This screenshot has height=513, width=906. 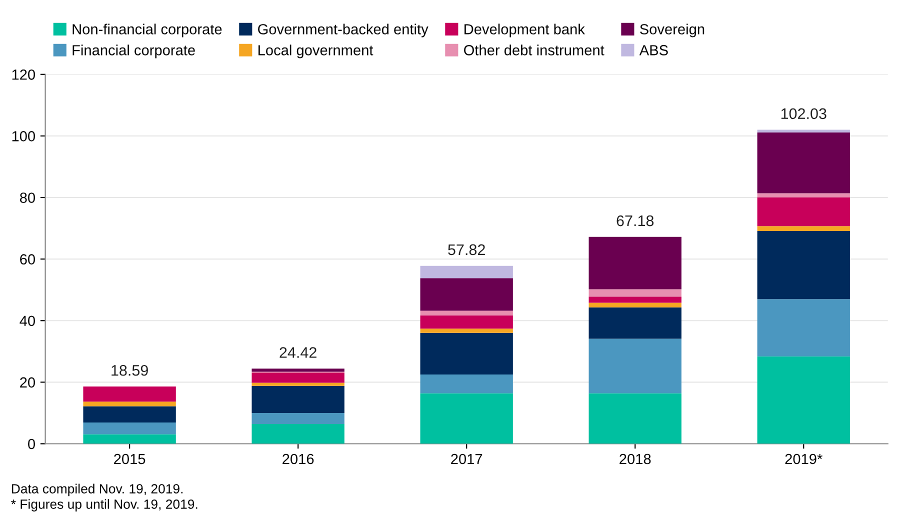 What do you see at coordinates (28, 382) in the screenshot?
I see `y-tick-label: 20` at bounding box center [28, 382].